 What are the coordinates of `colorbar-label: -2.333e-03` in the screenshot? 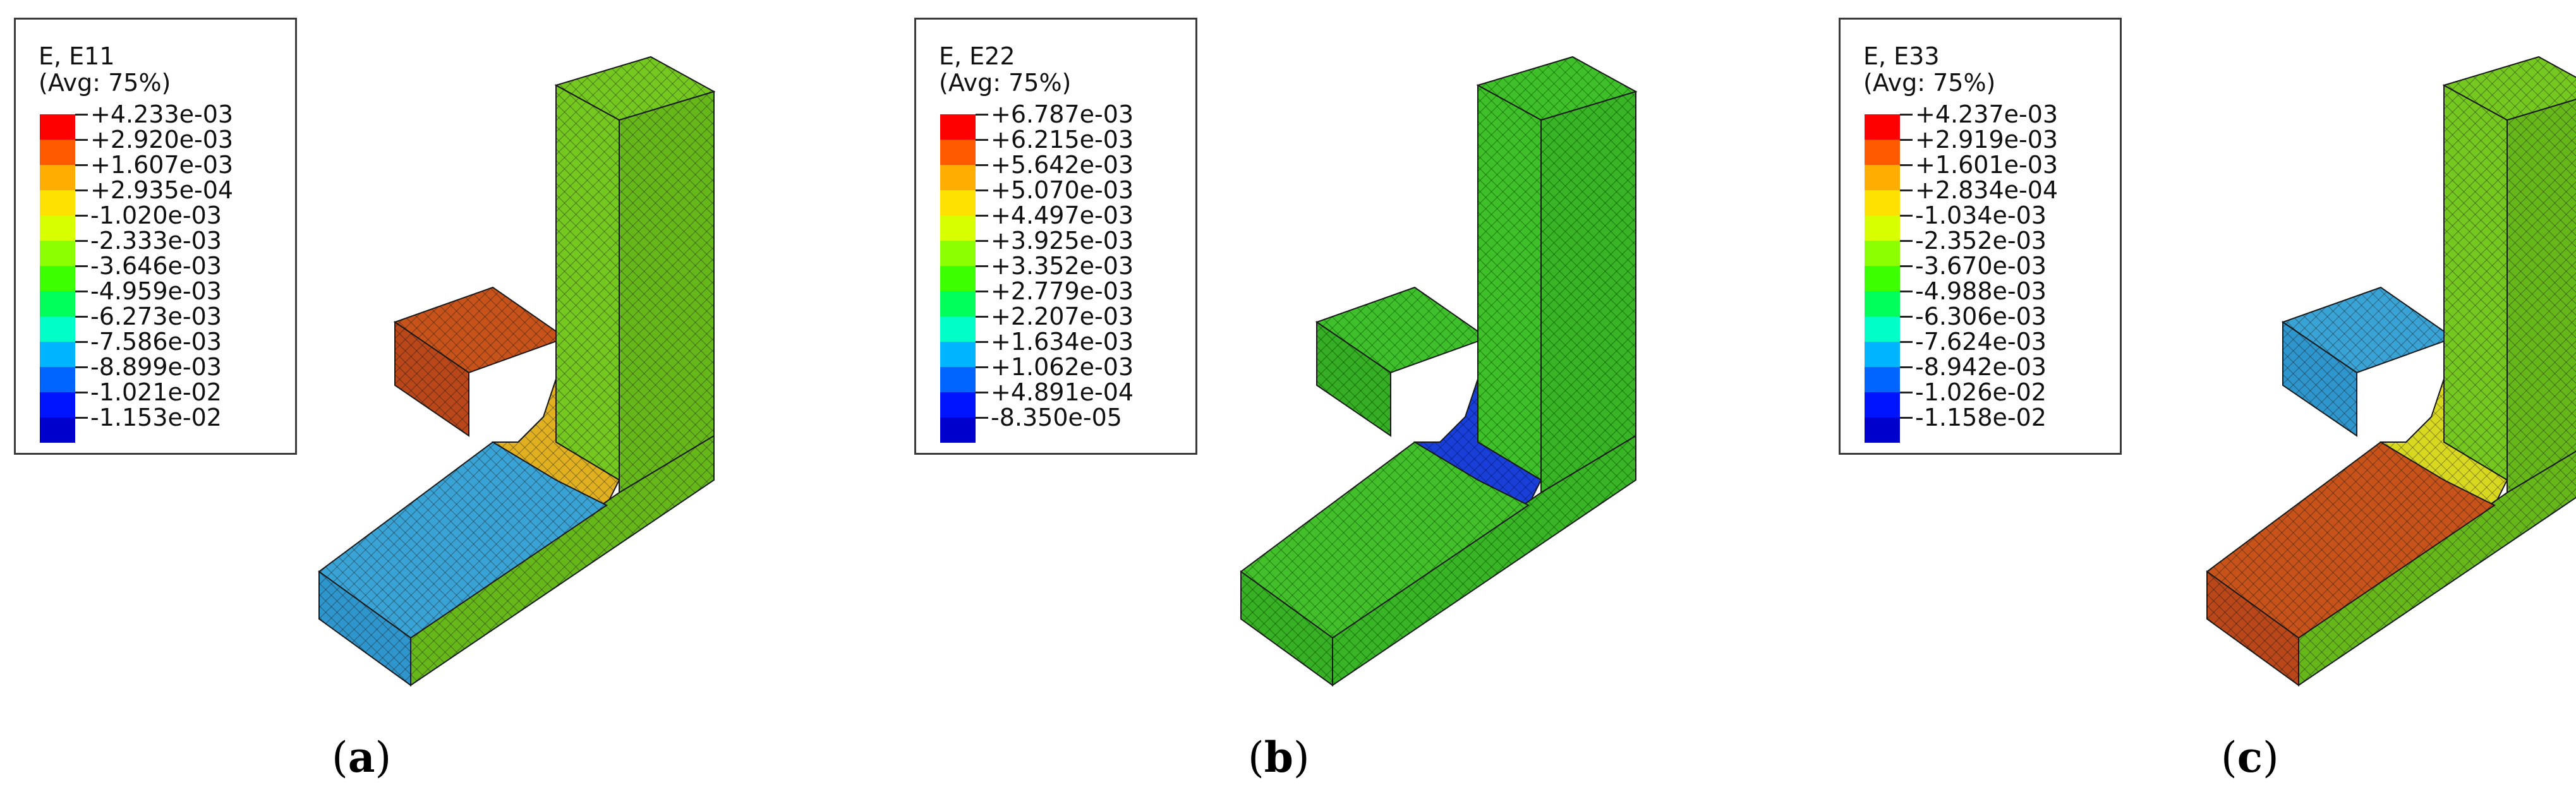 It's located at (156, 241).